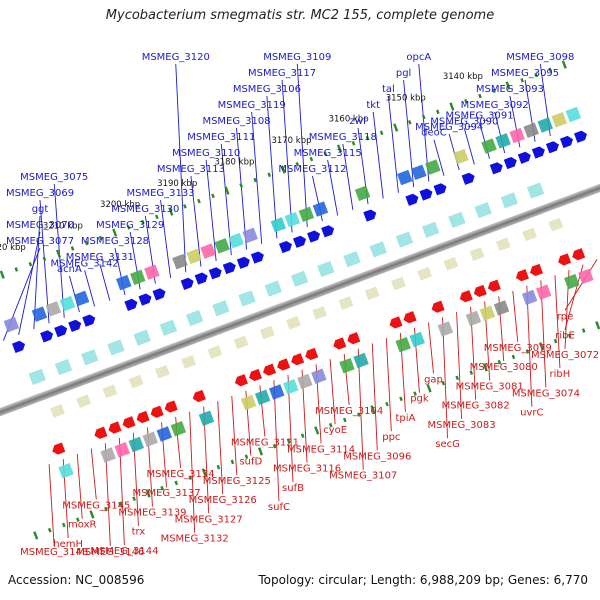 The height and width of the screenshot is (600, 600). I want to click on gene-label: uvrC, so click(531, 413).